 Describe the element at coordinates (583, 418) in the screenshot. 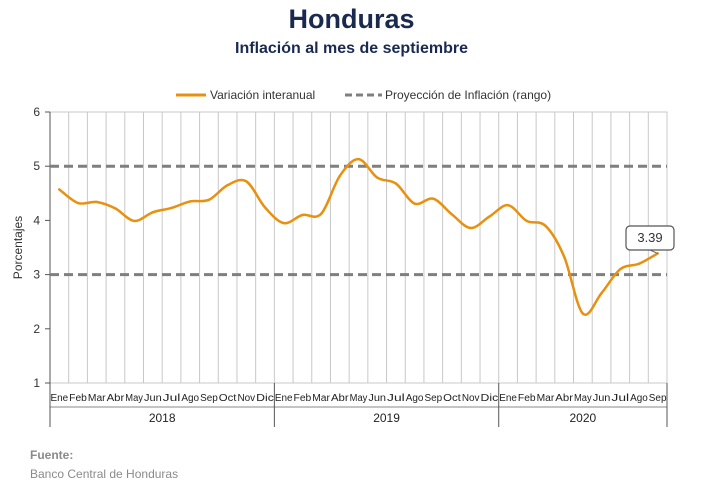

I see `year-label: 2020` at that location.